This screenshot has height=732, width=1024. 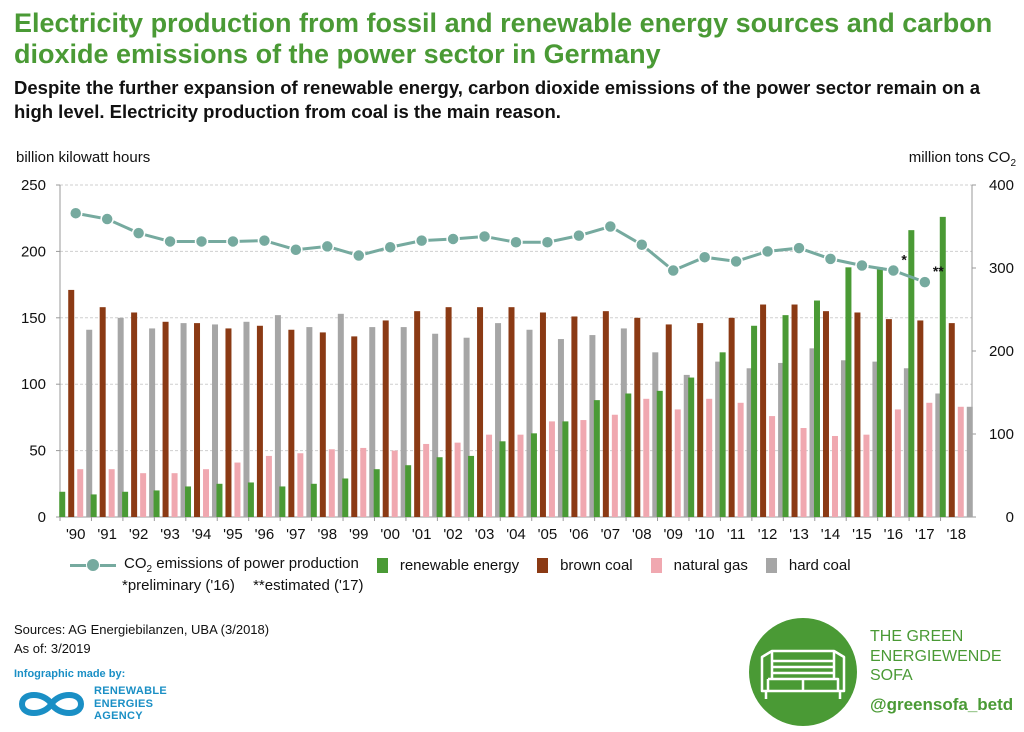 I want to click on hard-coal-swatch, so click(x=771, y=565).